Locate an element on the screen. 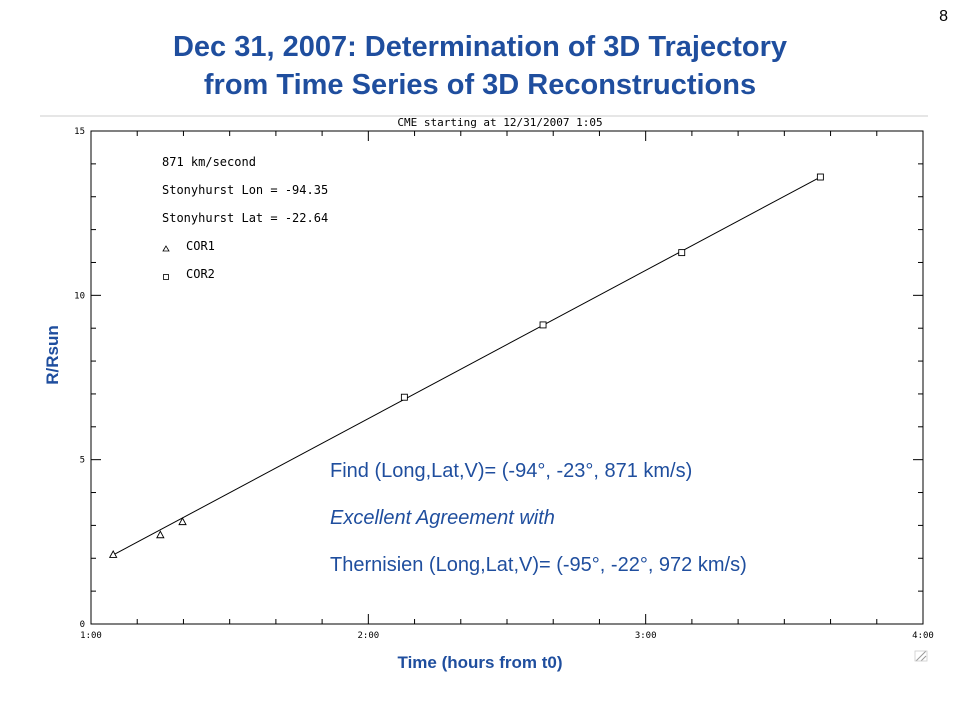 The width and height of the screenshot is (960, 720). legend-info-line: Stonyhurst Lat = -22.64 is located at coordinates (245, 218).